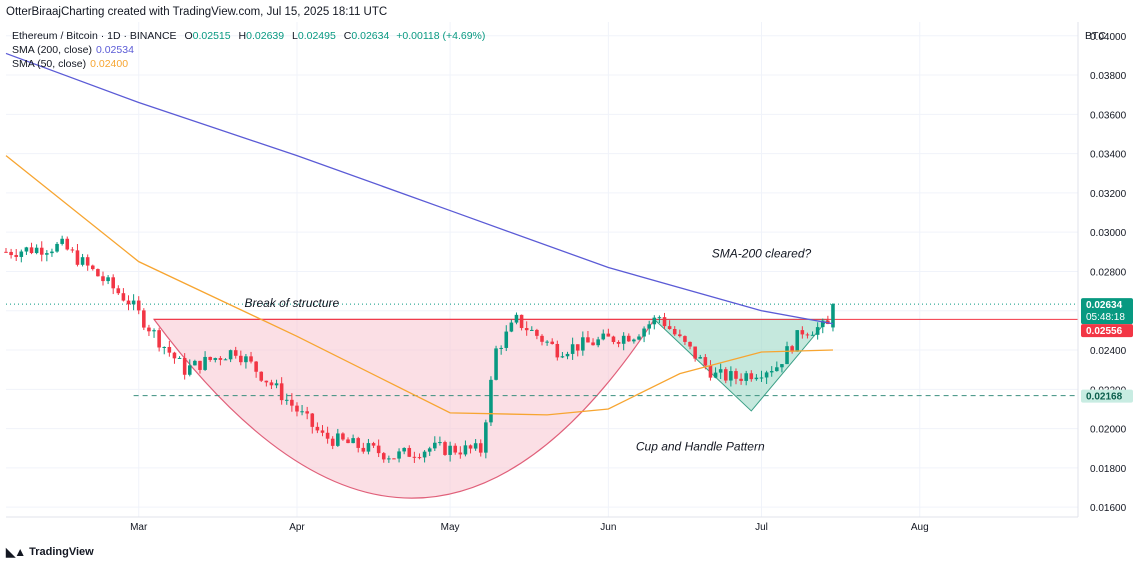  I want to click on sma200-legend: SMA (200, close) 0.02534, so click(73, 50).